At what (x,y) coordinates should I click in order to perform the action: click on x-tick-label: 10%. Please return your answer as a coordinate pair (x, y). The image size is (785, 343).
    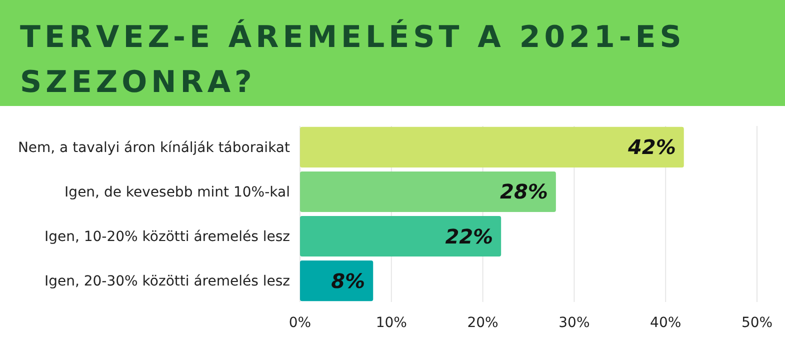
    Looking at the image, I should click on (391, 323).